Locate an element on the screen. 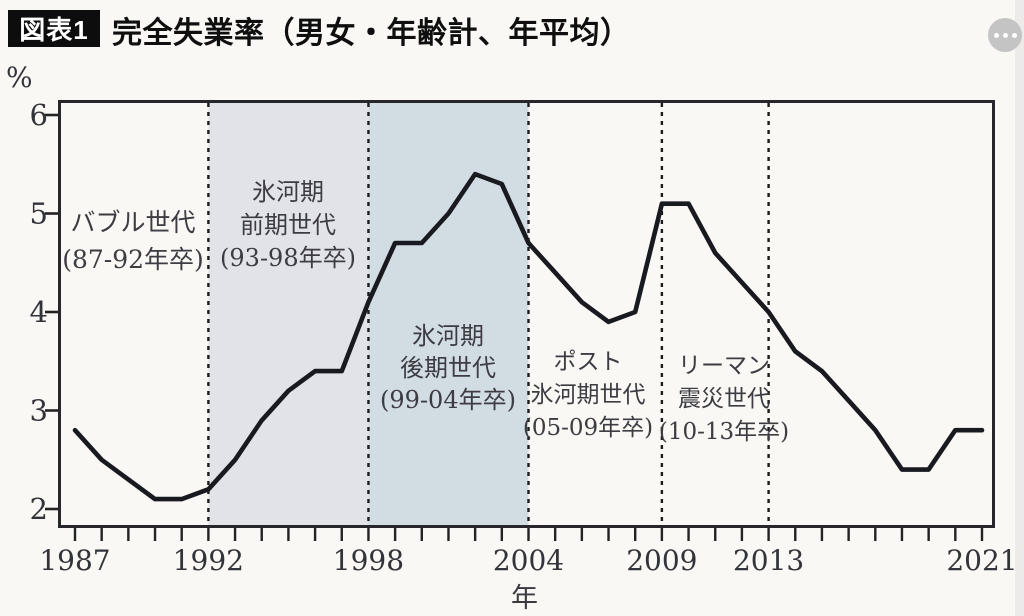 The width and height of the screenshot is (1024, 616). generation-label-5-line-2: 震災世代 is located at coordinates (723, 399).